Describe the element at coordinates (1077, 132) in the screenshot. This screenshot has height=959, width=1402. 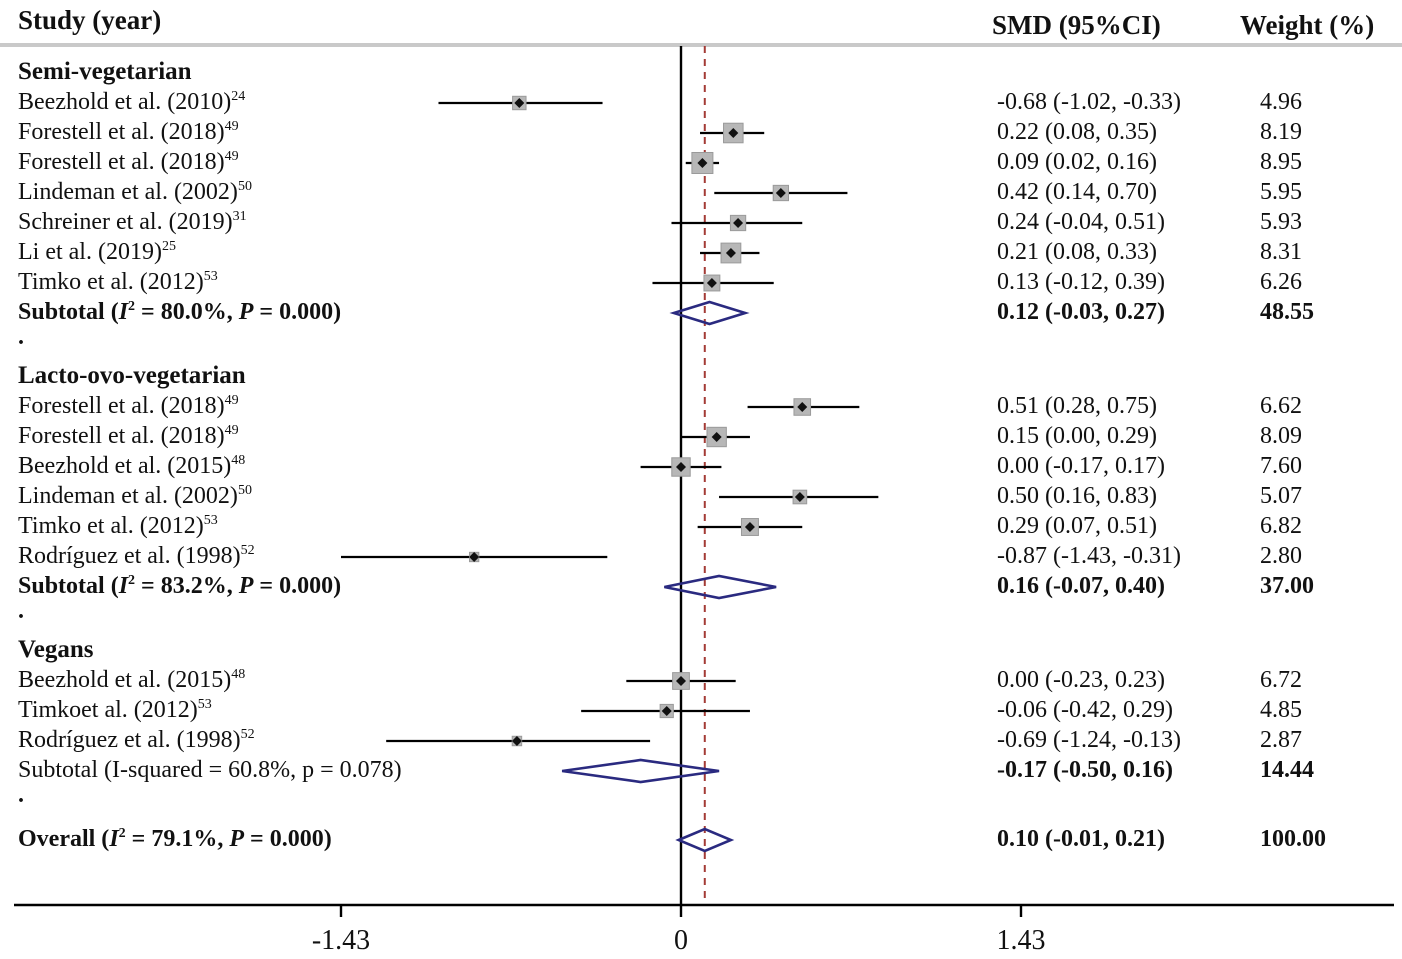
I see `smd-ci-value: 0.22 (0.08, 0.35)` at that location.